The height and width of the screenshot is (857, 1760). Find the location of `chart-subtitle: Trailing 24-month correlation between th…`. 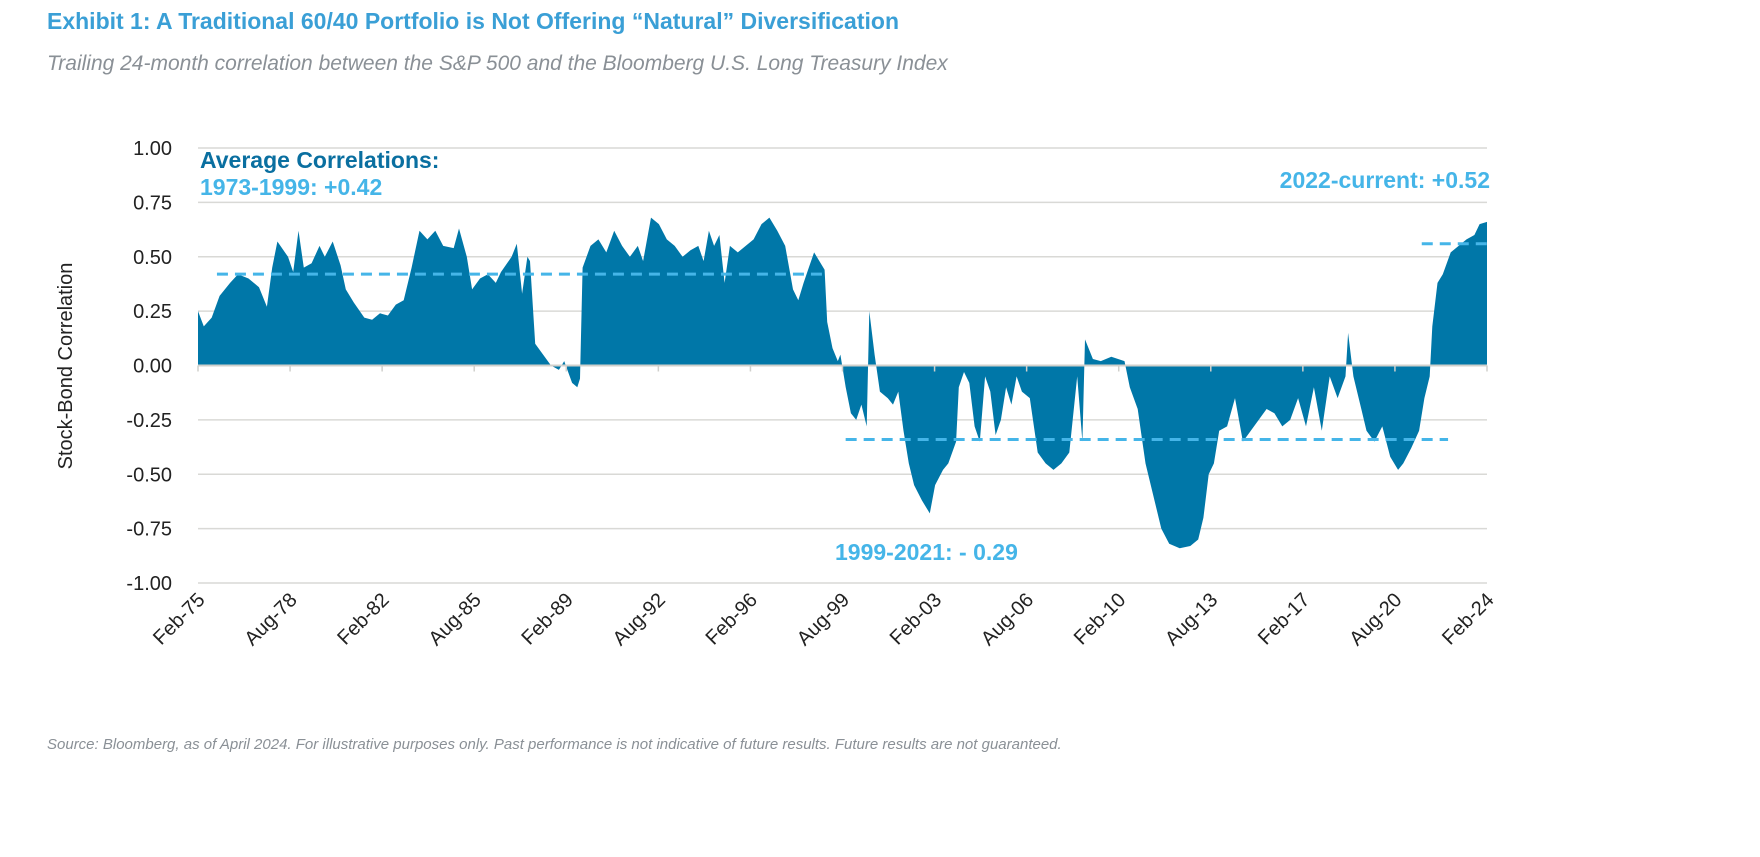

chart-subtitle: Trailing 24-month correlation between th… is located at coordinates (497, 63).